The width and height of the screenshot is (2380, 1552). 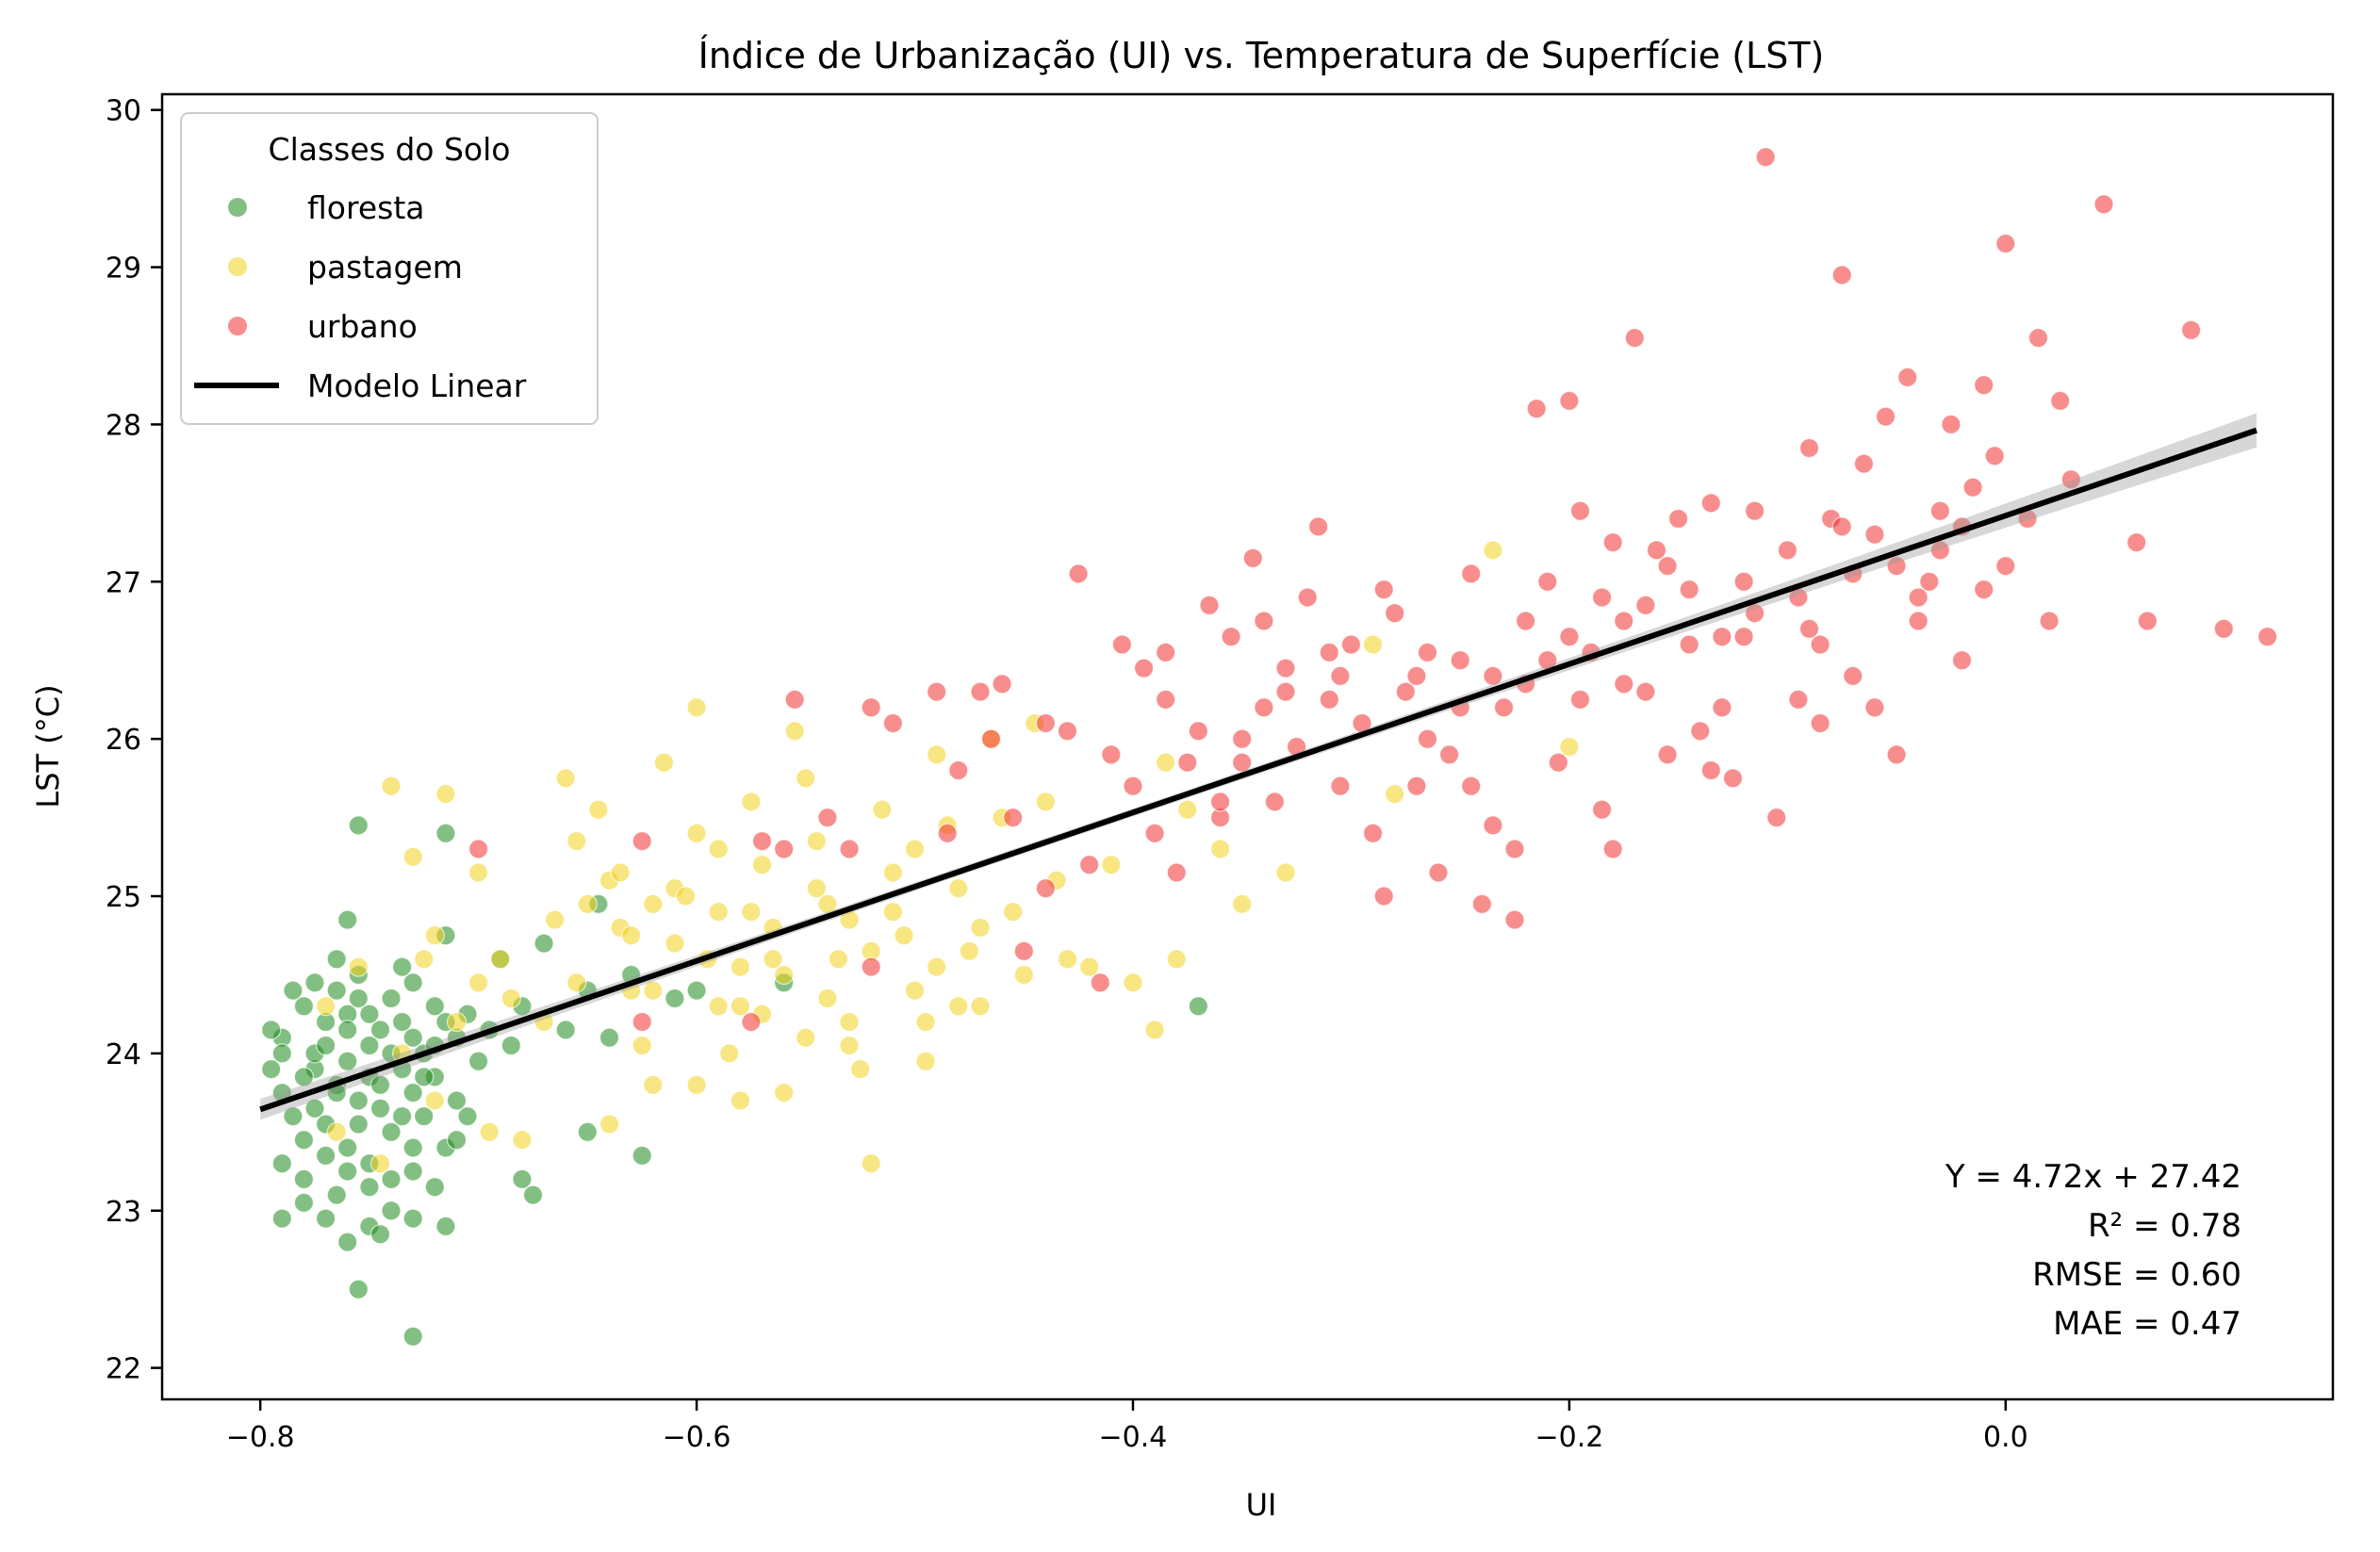 What do you see at coordinates (123, 1369) in the screenshot?
I see `y-tick-label: 22` at bounding box center [123, 1369].